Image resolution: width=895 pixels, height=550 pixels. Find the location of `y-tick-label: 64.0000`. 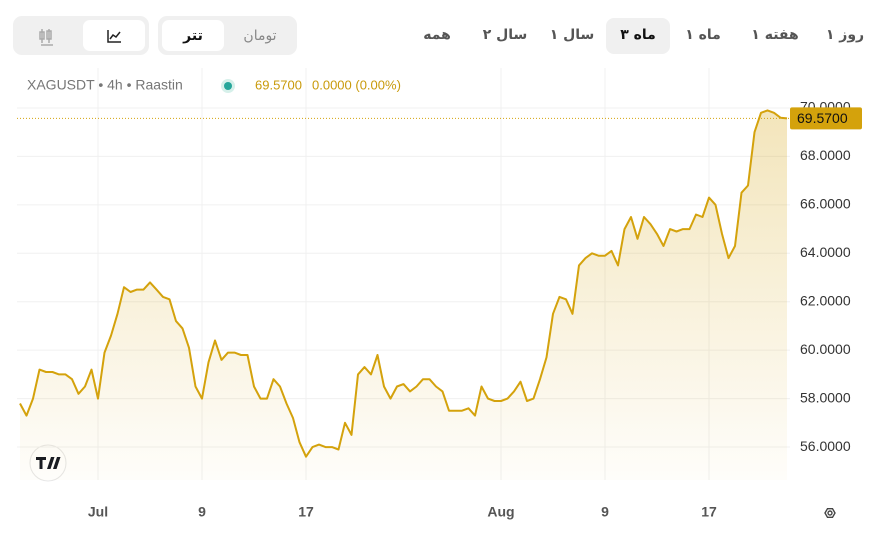

y-tick-label: 64.0000 is located at coordinates (825, 252).